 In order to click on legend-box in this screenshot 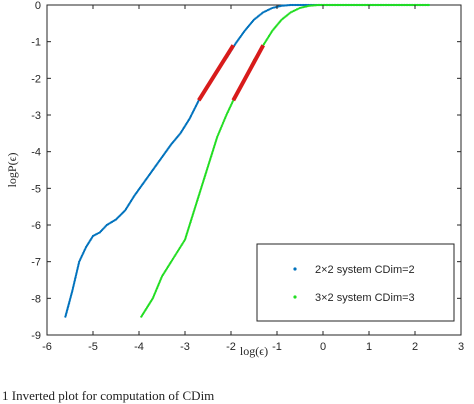, I will do `click(355, 282)`.